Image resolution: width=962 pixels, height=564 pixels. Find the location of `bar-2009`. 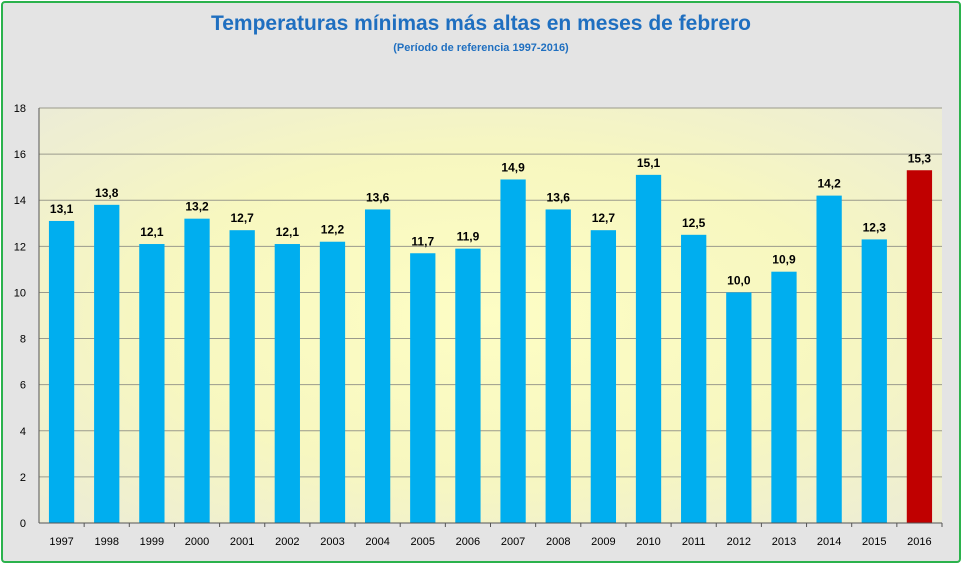

bar-2009 is located at coordinates (603, 376).